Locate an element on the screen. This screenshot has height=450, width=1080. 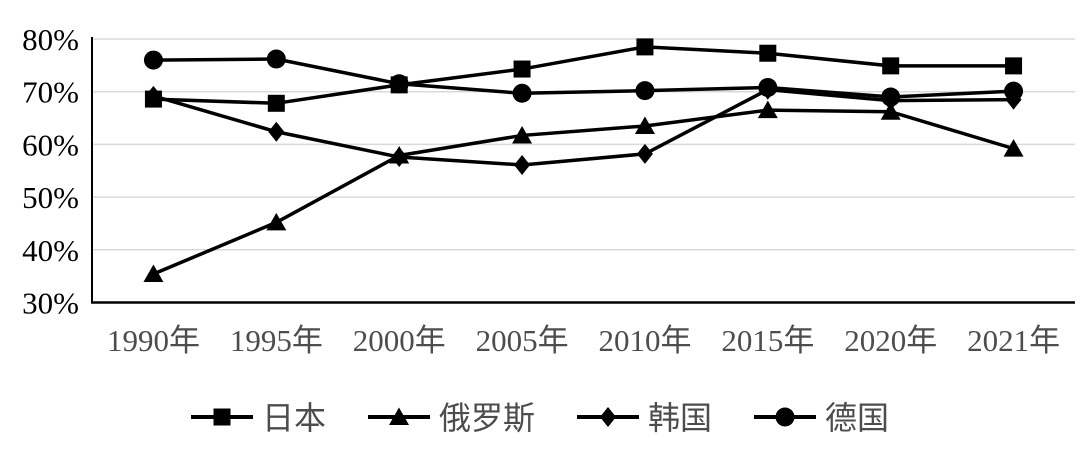
legend-label-germany: 德国 is located at coordinates (857, 418).